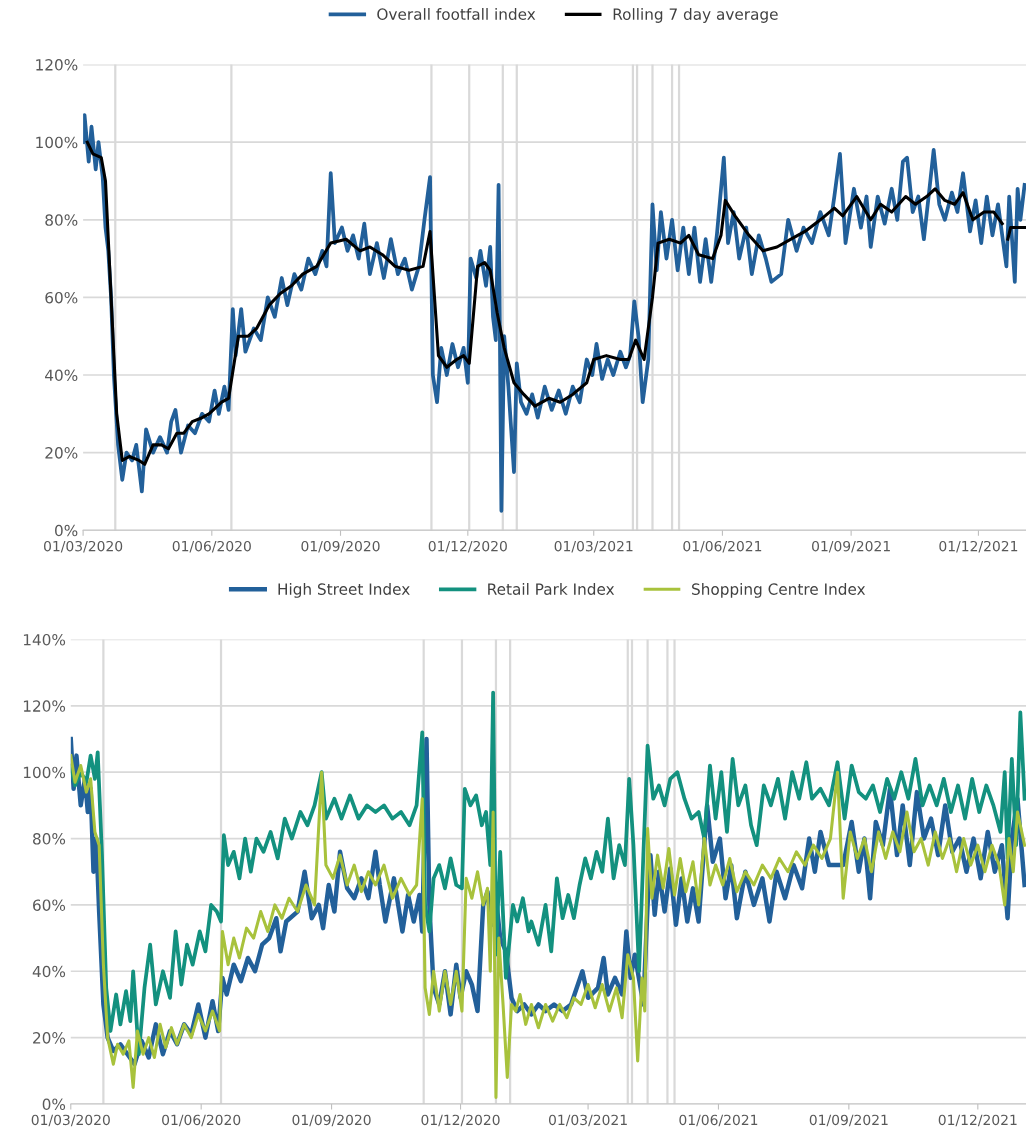  I want to click on legend-label: Shopping Centre Index, so click(779, 590).